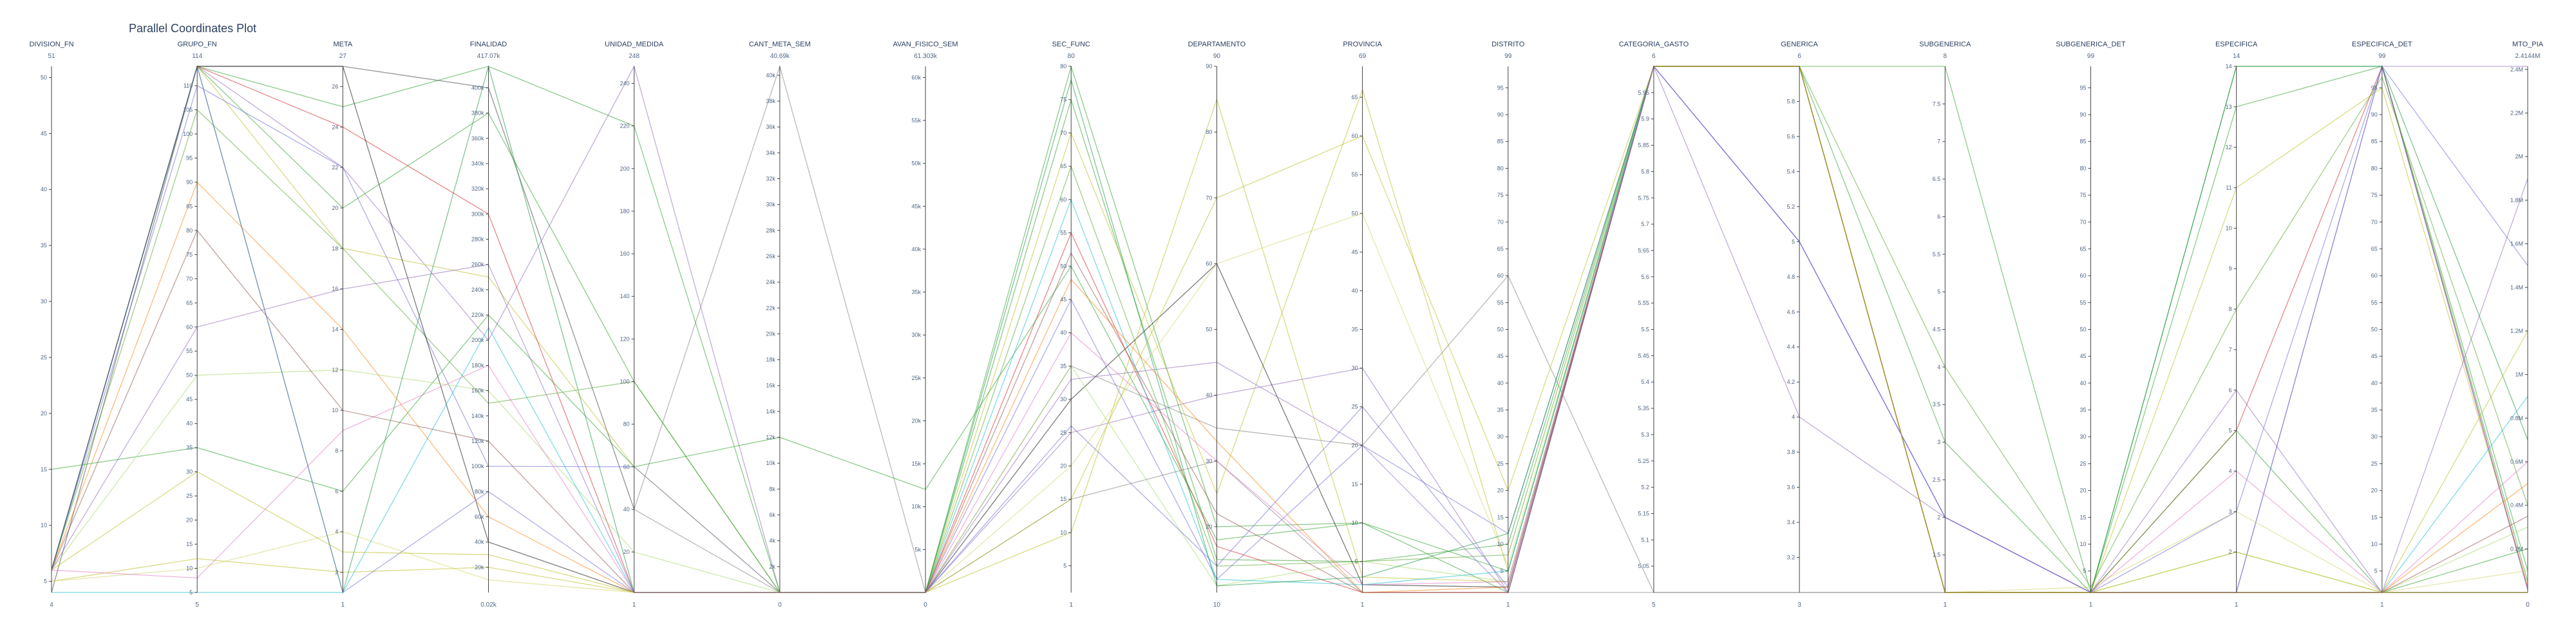 This screenshot has width=2576, height=644. What do you see at coordinates (2236, 56) in the screenshot?
I see `axis-max-label-especifica: 14` at bounding box center [2236, 56].